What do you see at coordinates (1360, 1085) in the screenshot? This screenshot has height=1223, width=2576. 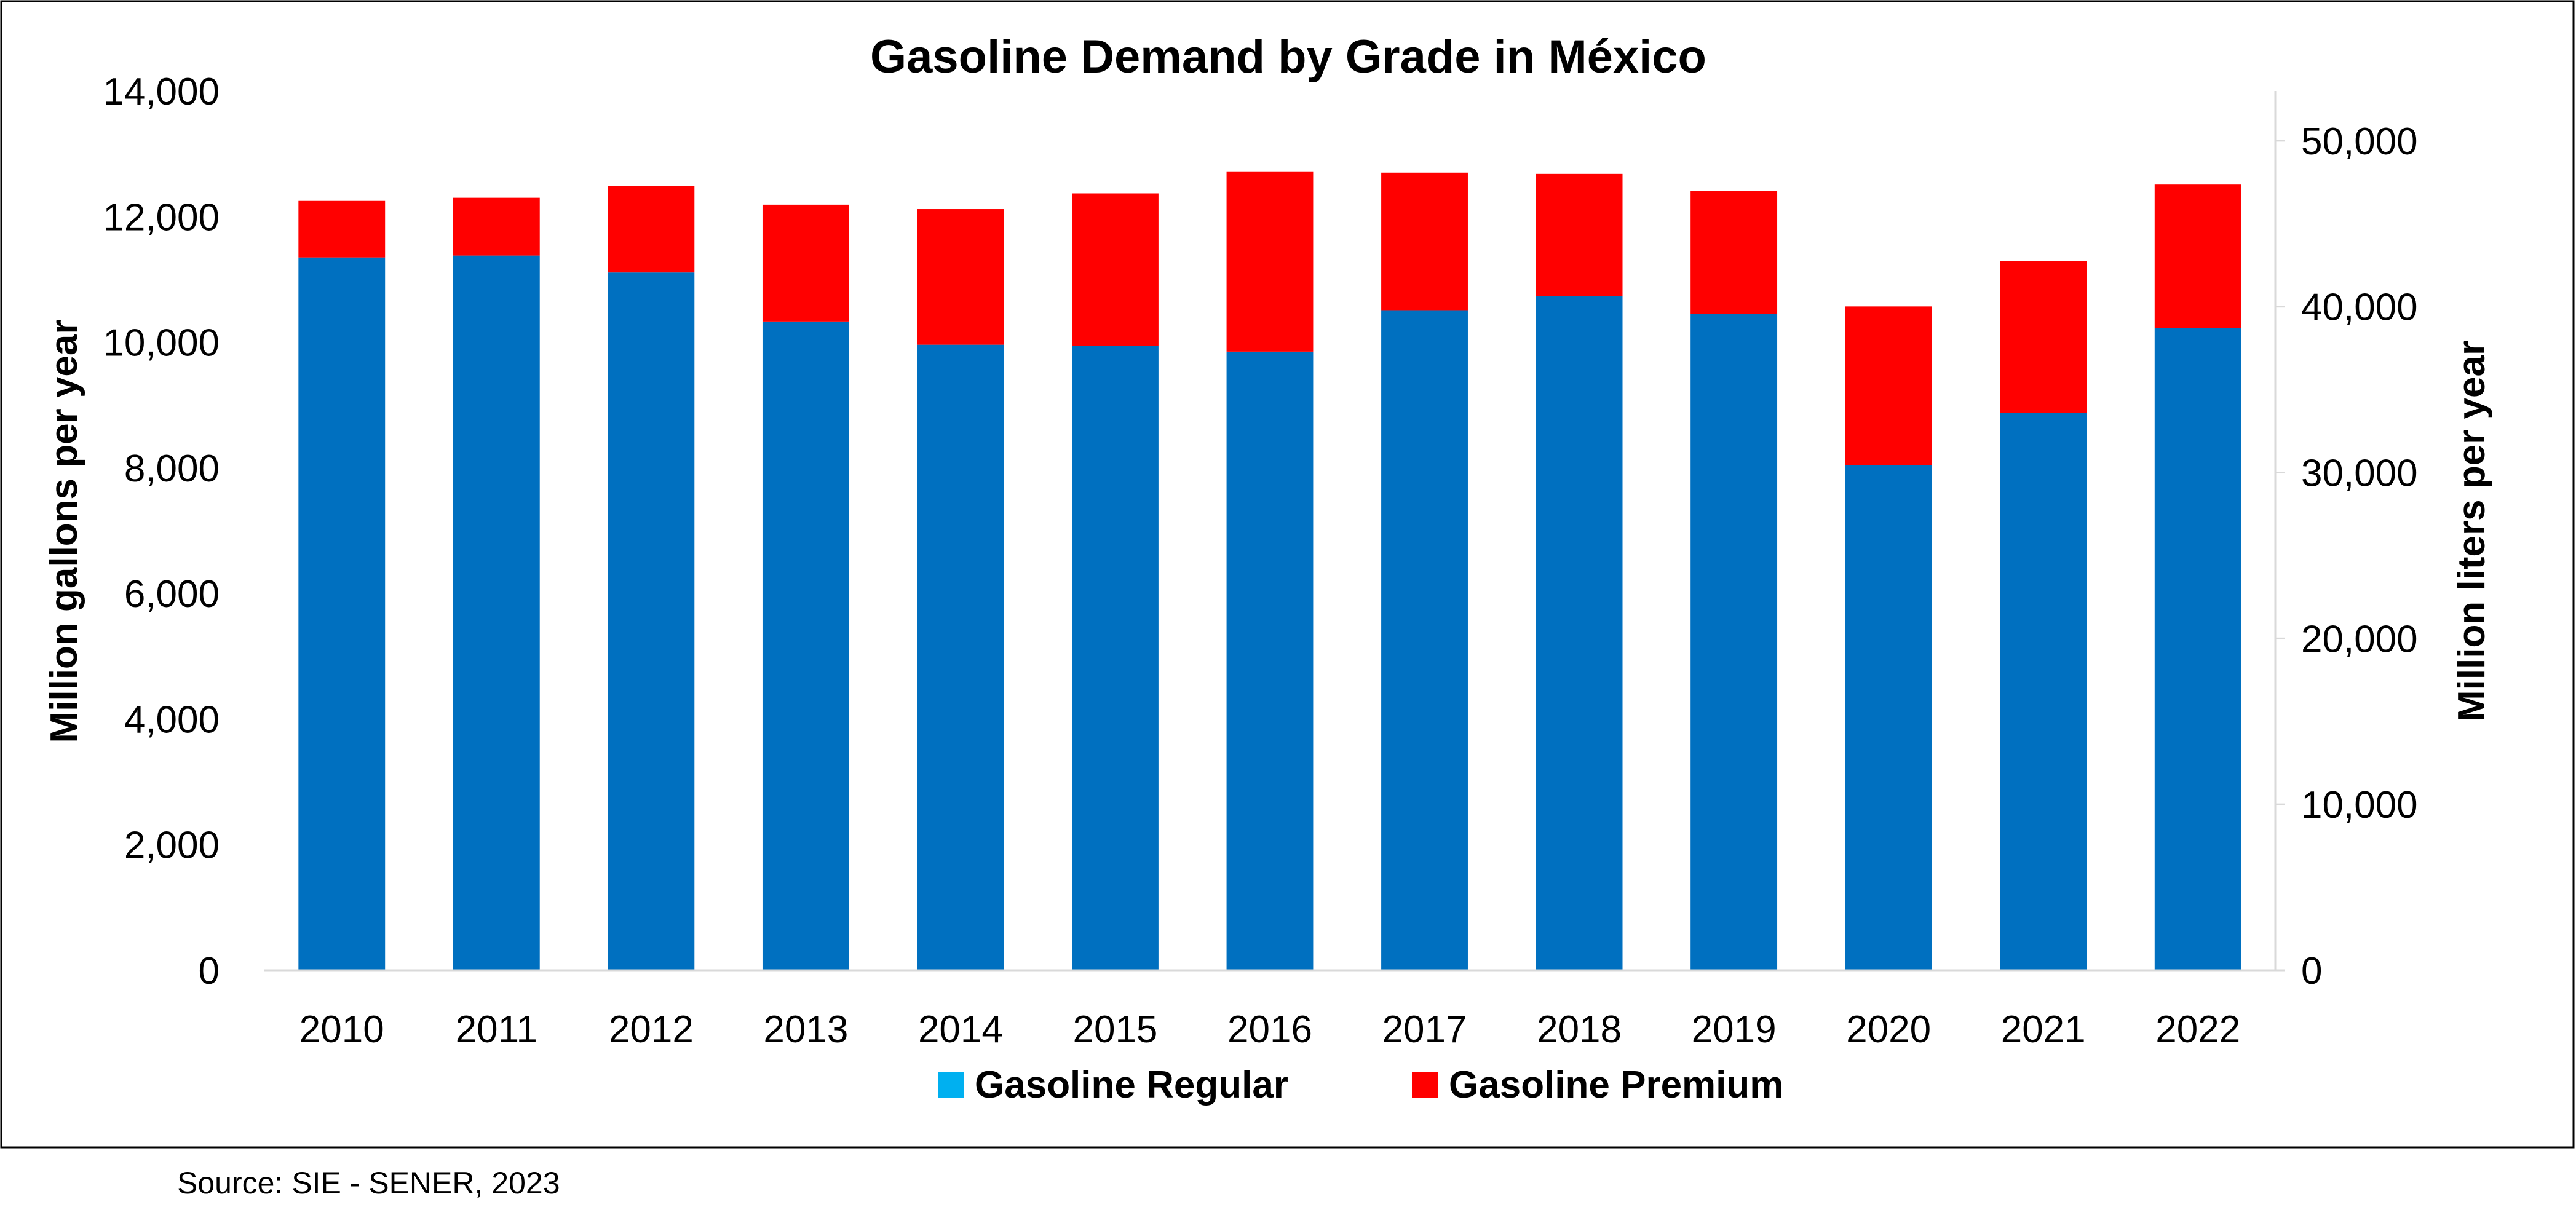 I see `legend: Gasoline Regular Gasoline Premium` at bounding box center [1360, 1085].